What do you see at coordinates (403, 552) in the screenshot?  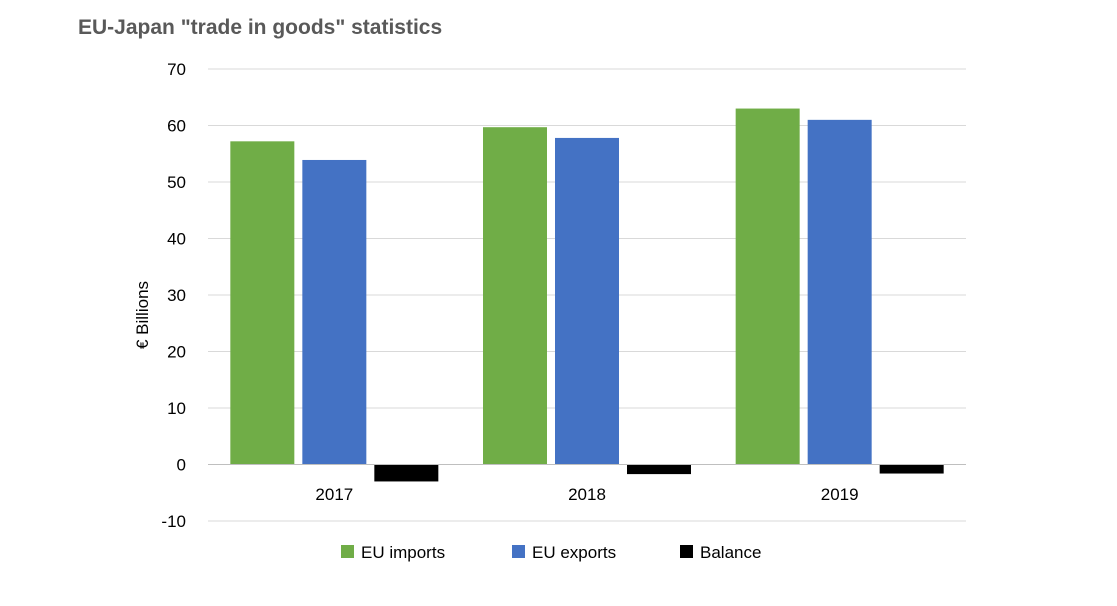 I see `legend-label: EU imports` at bounding box center [403, 552].